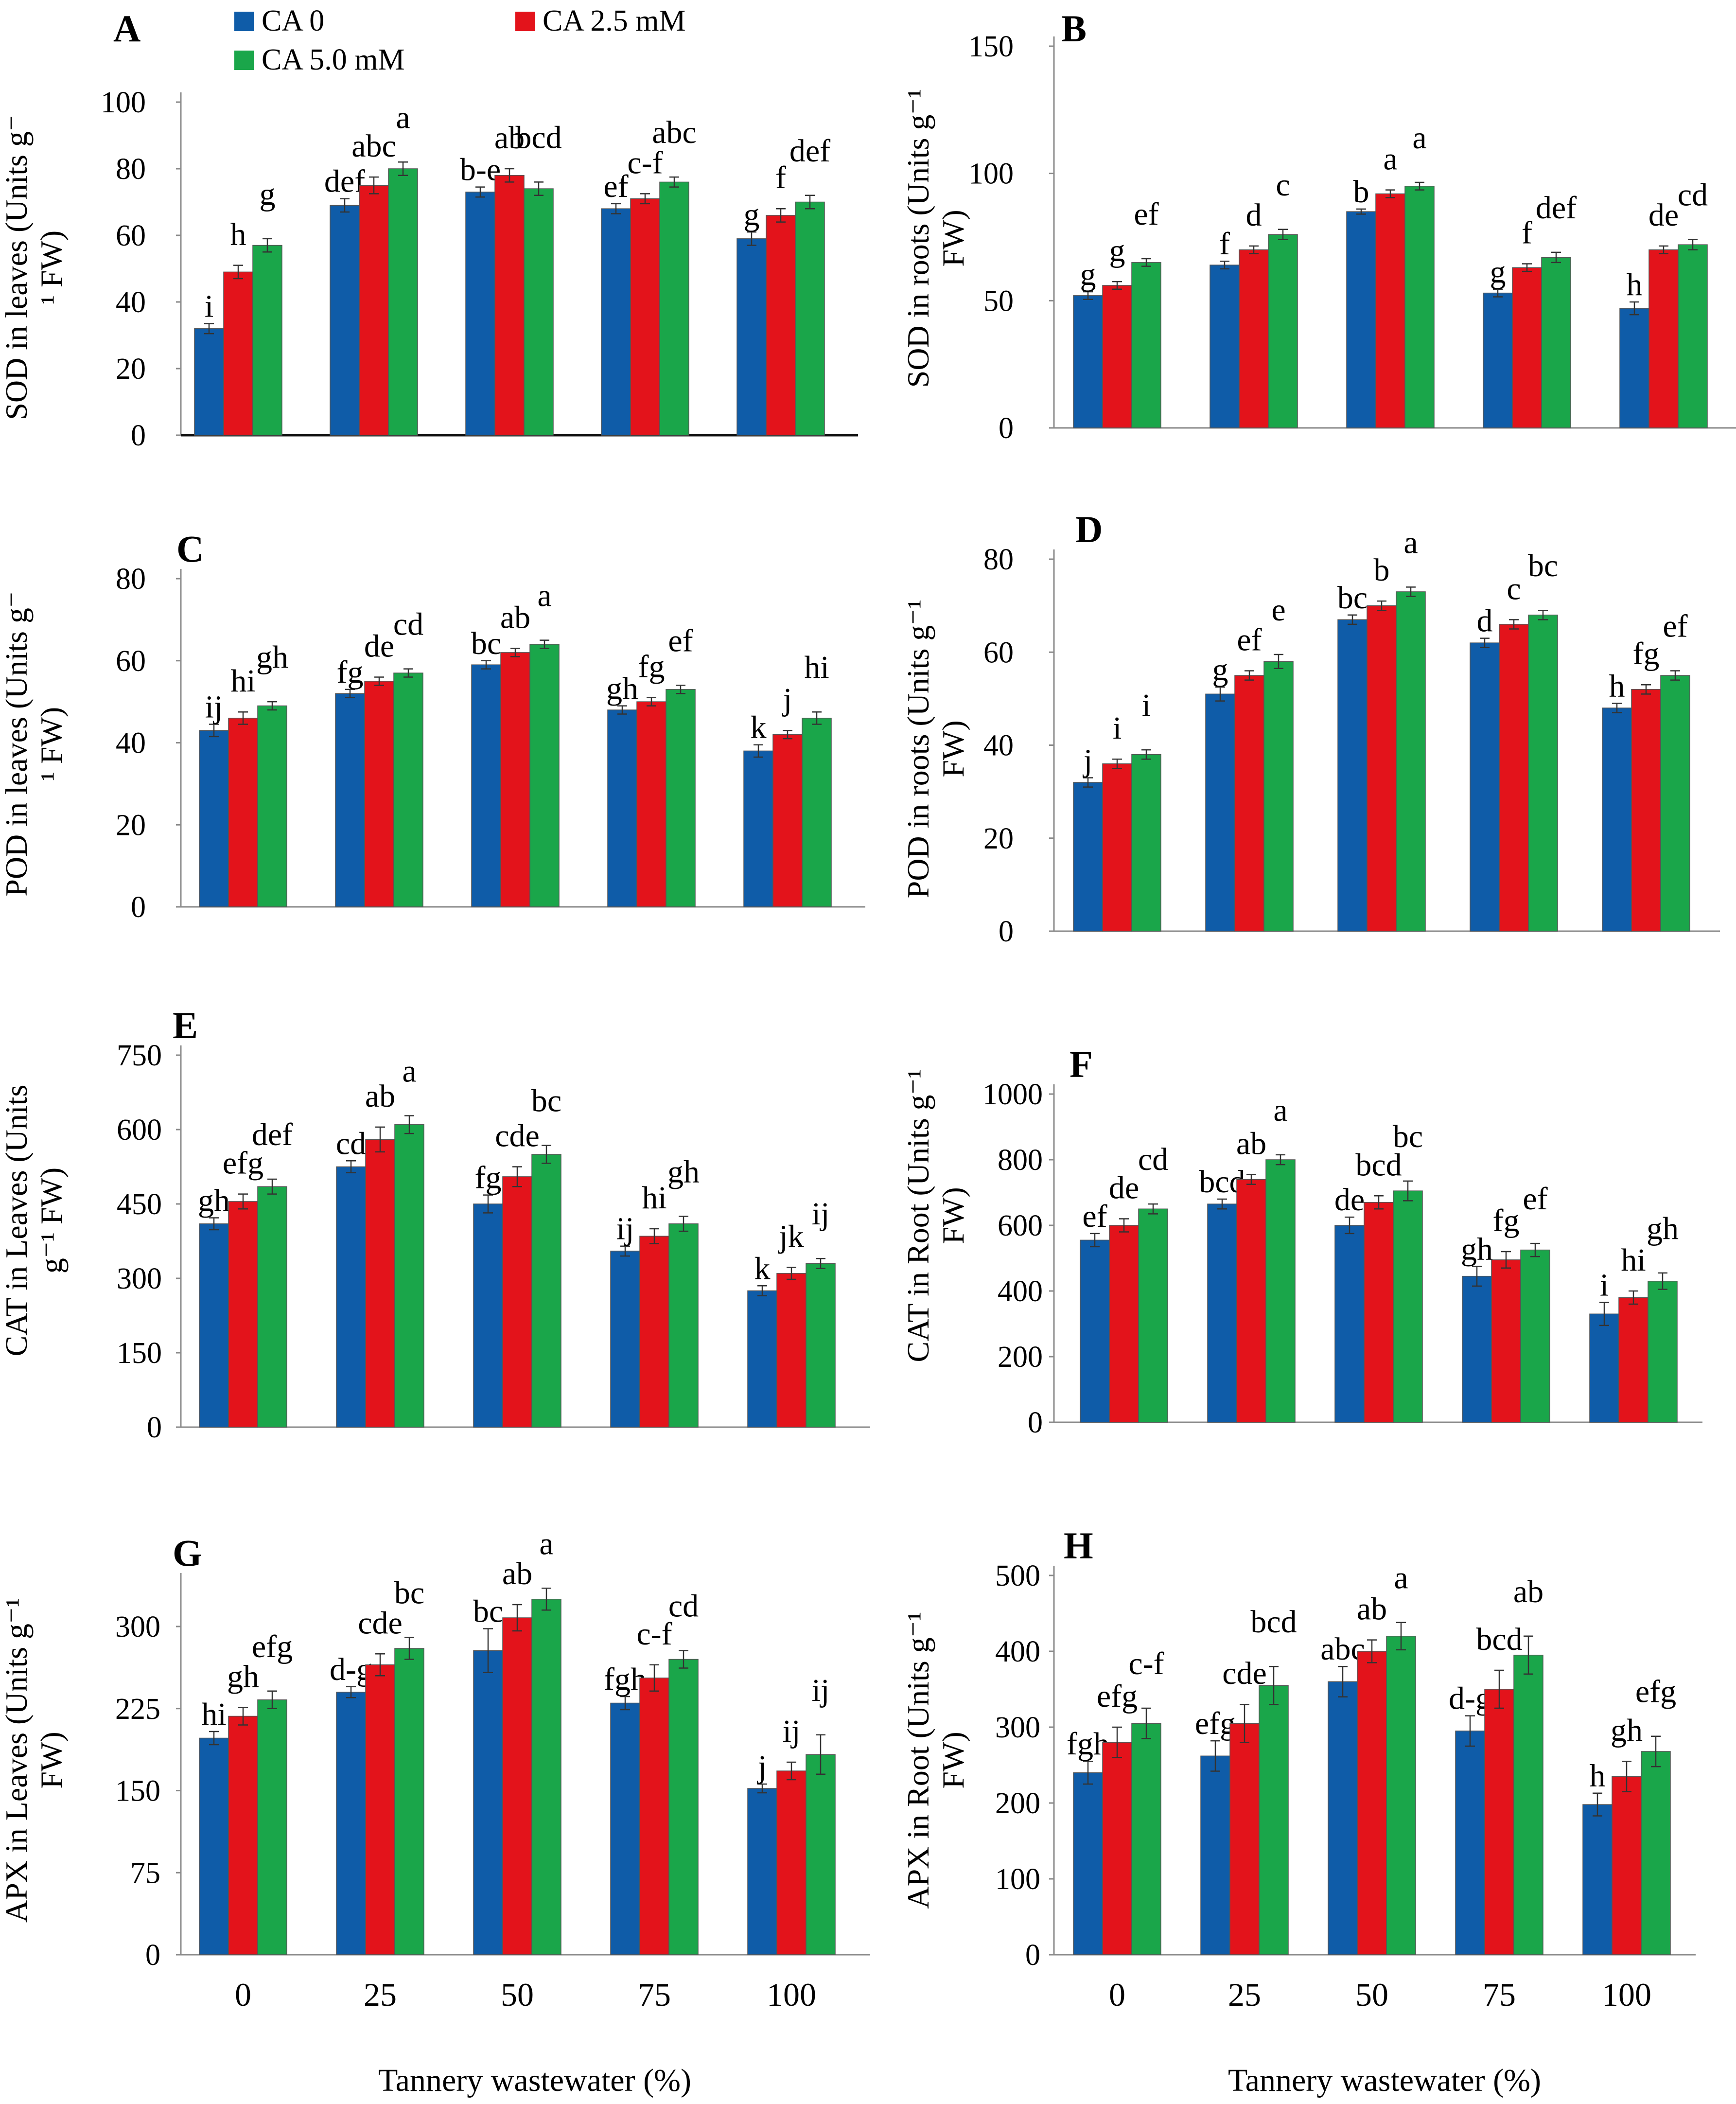  I want to click on panel-c-y-title: ¹ FW), so click(52, 744).